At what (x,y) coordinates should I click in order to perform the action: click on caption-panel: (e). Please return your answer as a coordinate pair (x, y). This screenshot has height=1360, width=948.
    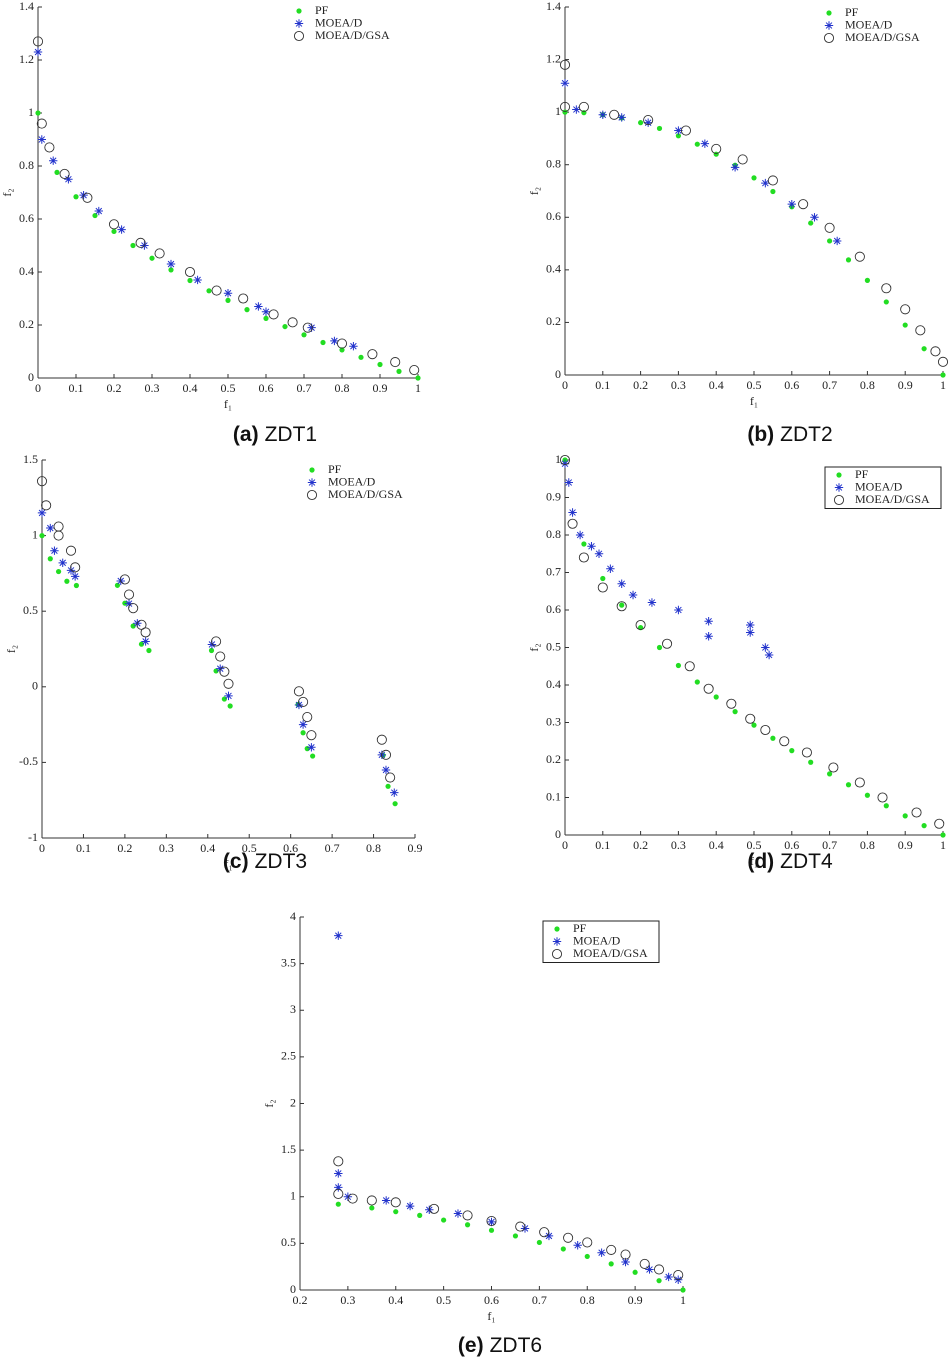
    Looking at the image, I should click on (471, 1345).